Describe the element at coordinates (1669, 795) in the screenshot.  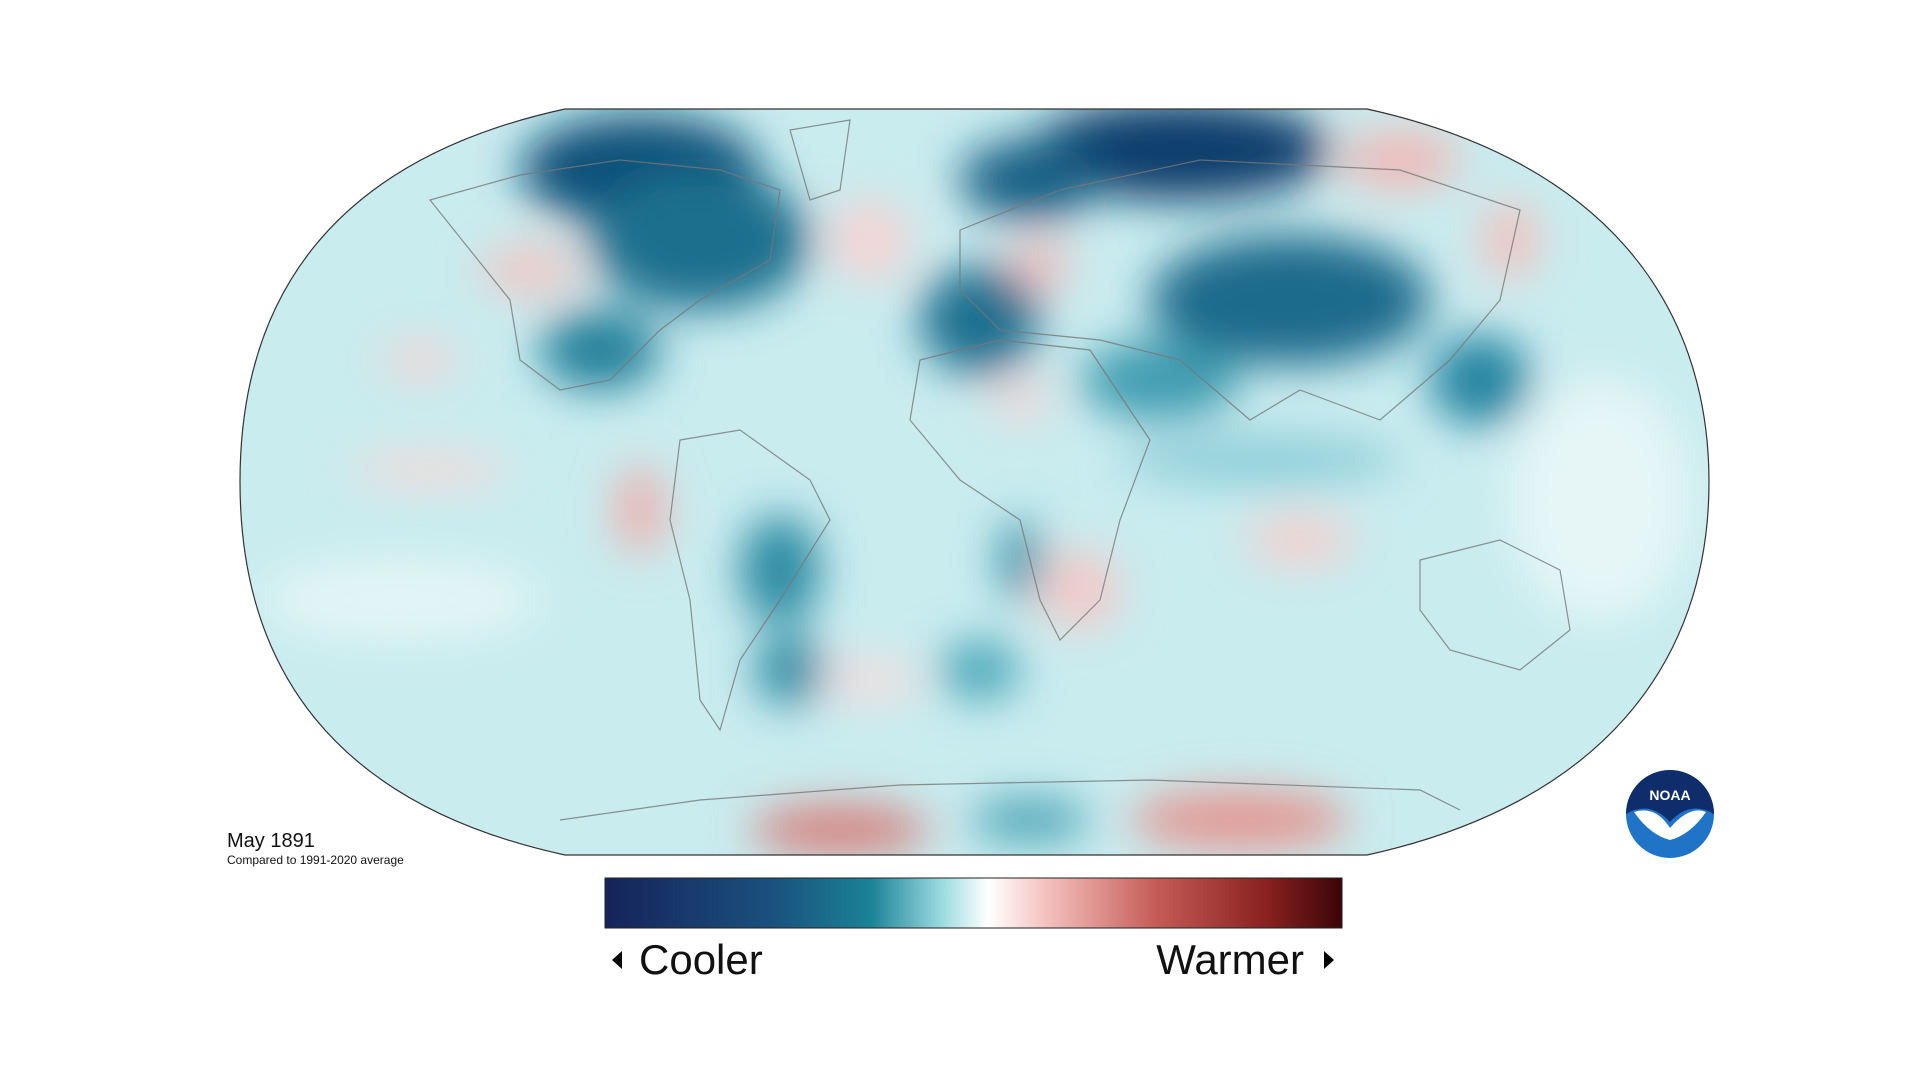
I see `logo-text: NOAA` at that location.